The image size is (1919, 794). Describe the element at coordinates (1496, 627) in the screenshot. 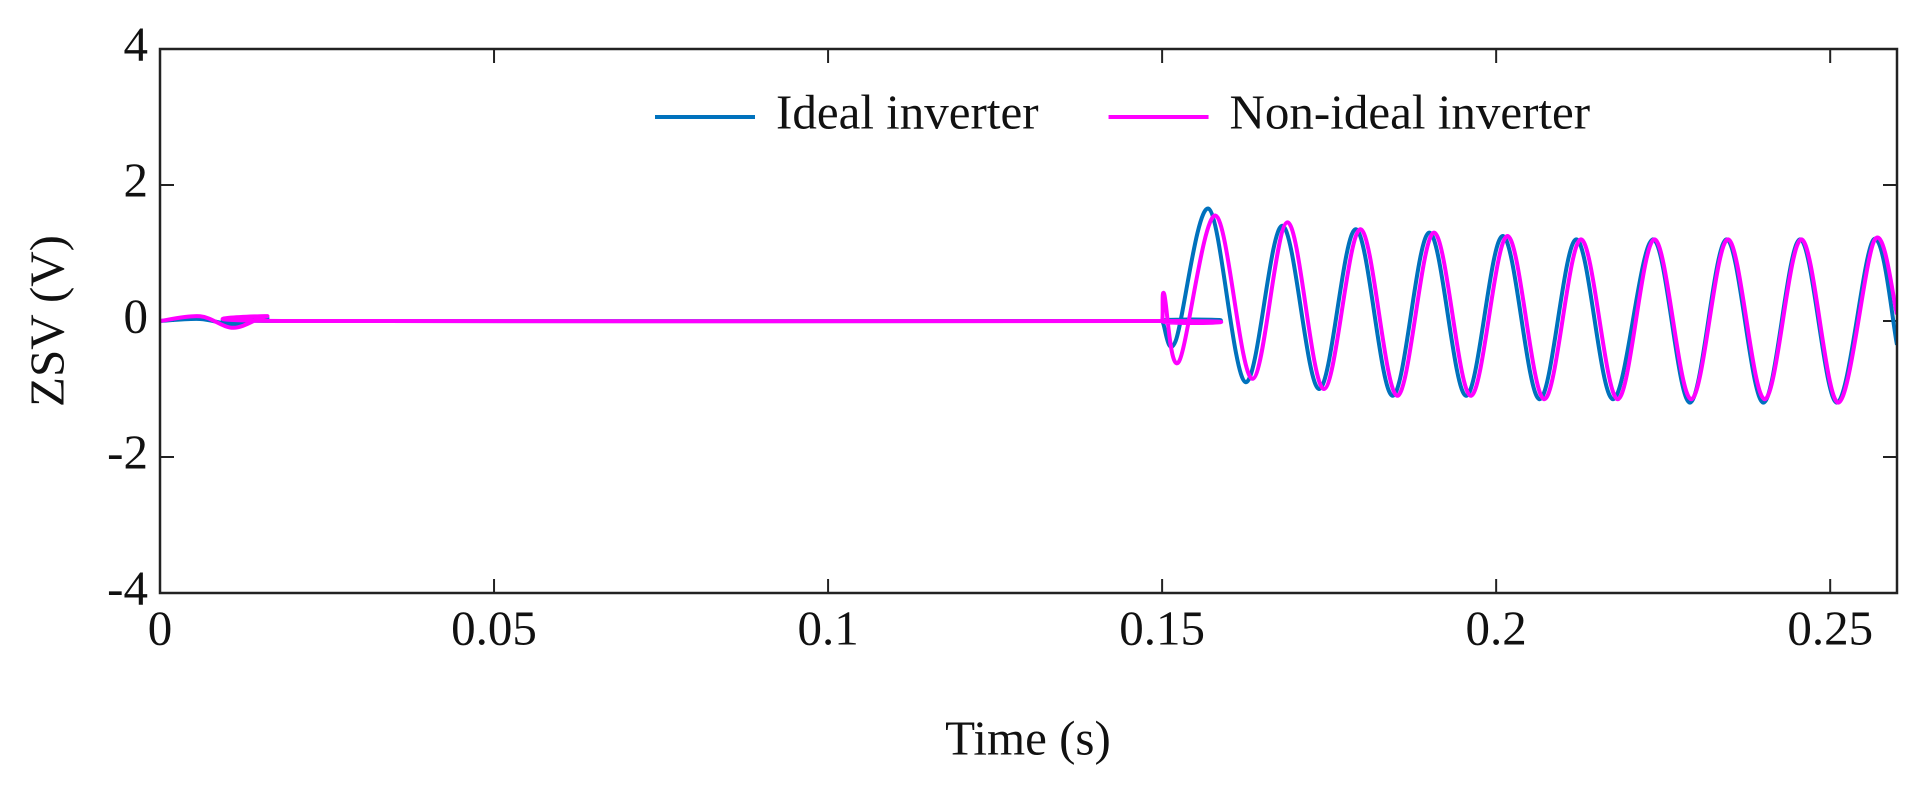

I see `x-tick-label: 0.2` at that location.